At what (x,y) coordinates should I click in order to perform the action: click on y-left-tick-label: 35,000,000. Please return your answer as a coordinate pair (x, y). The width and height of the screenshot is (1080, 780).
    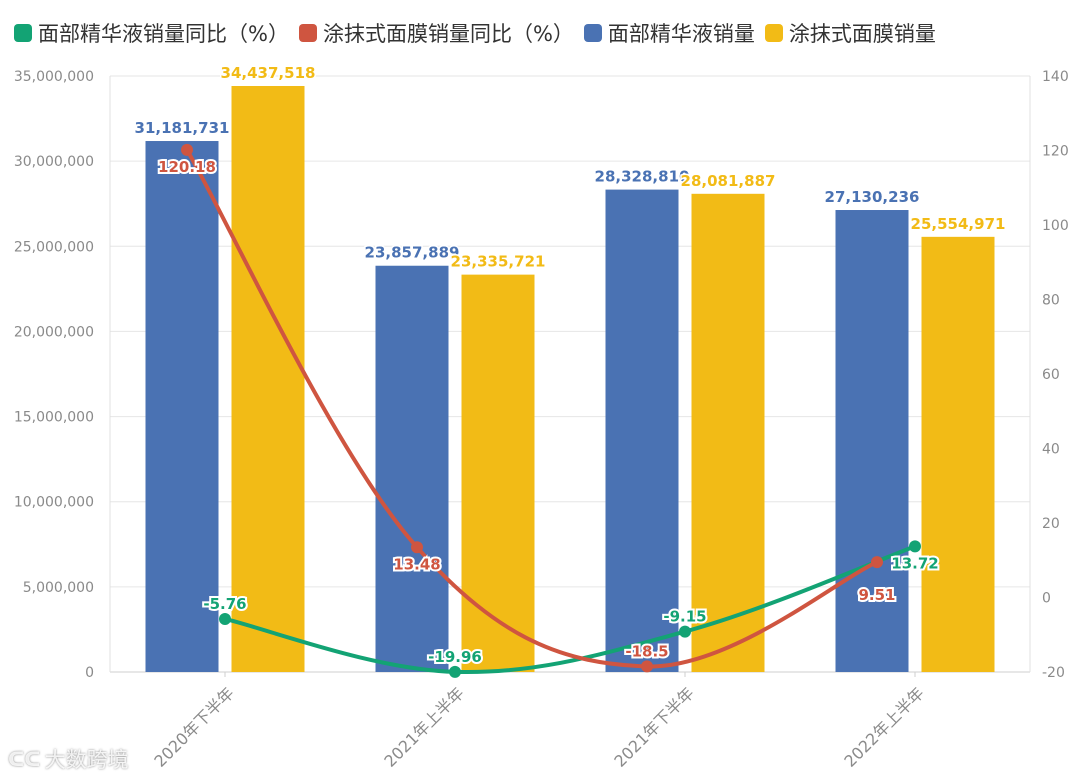
    Looking at the image, I should click on (54, 77).